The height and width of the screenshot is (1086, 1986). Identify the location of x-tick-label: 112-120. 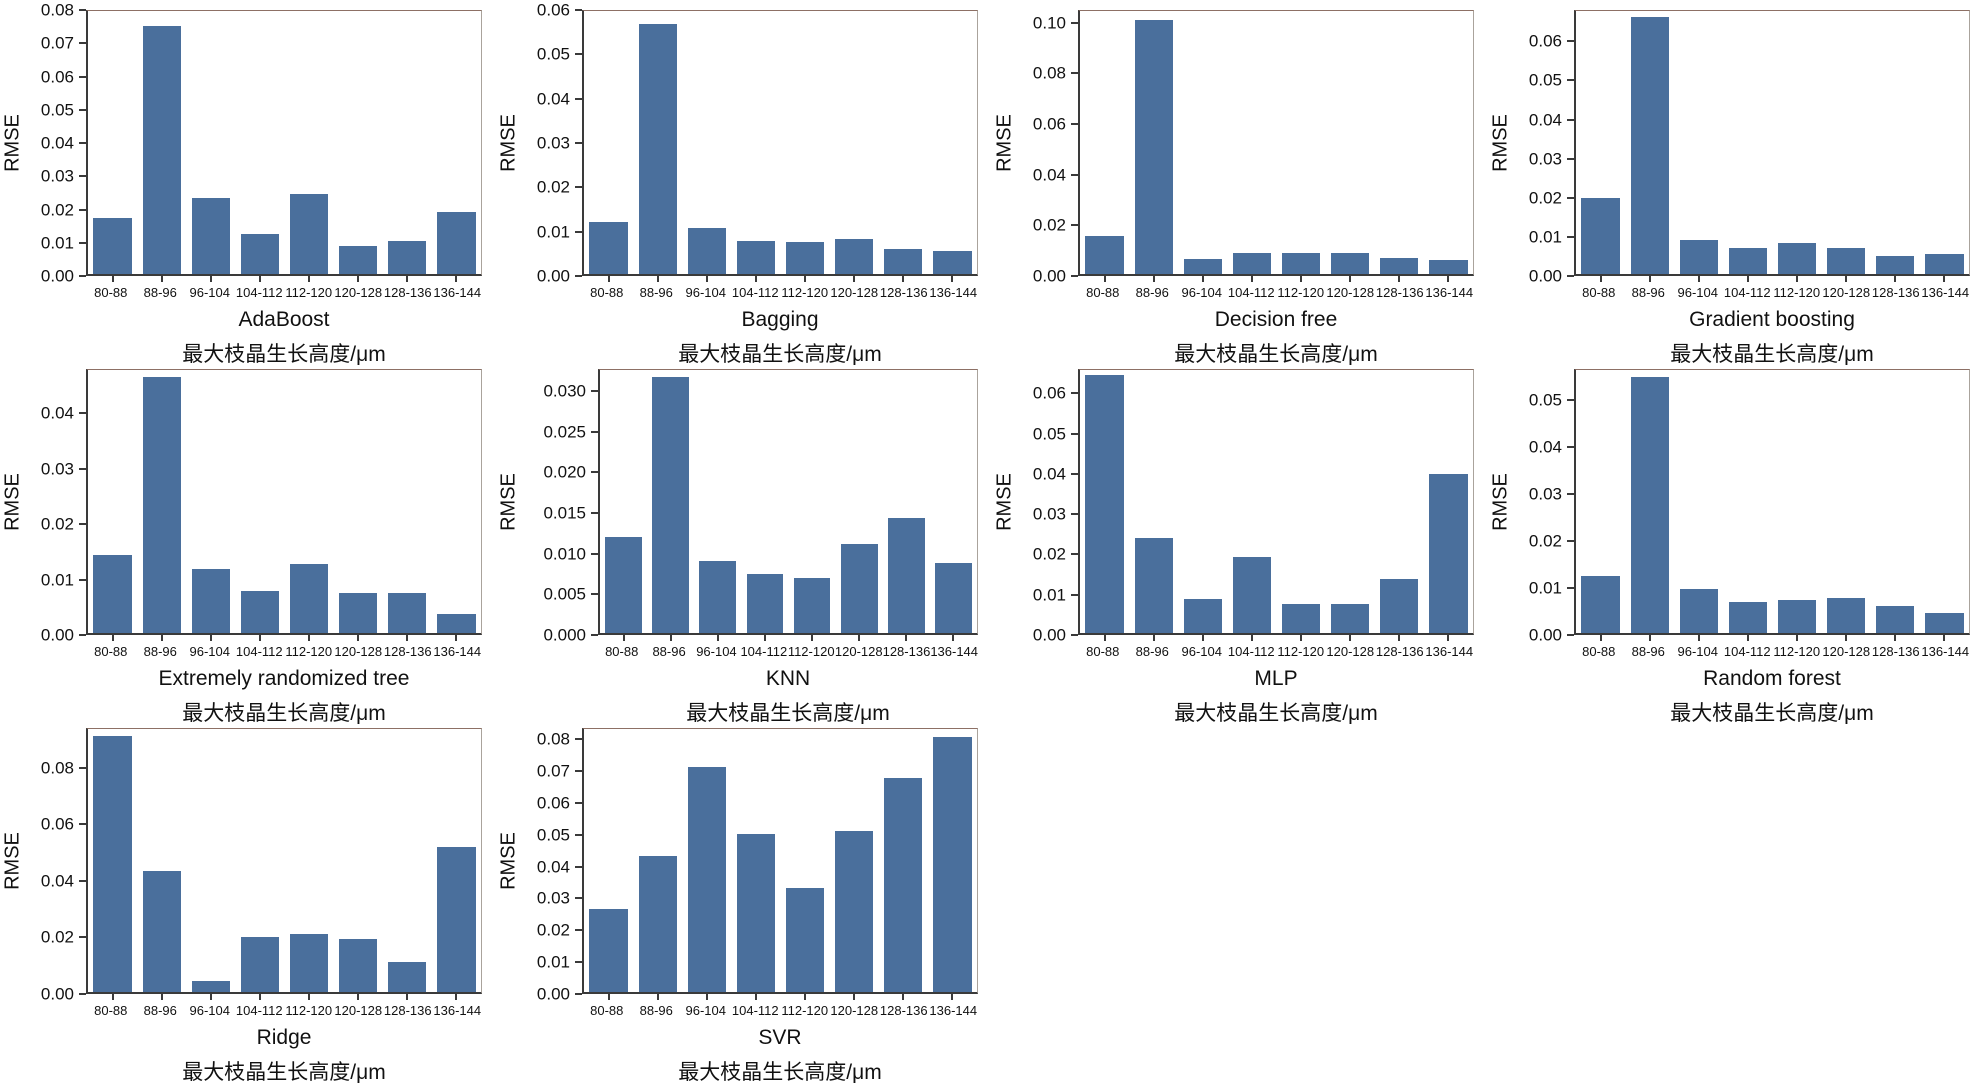
(1301, 651).